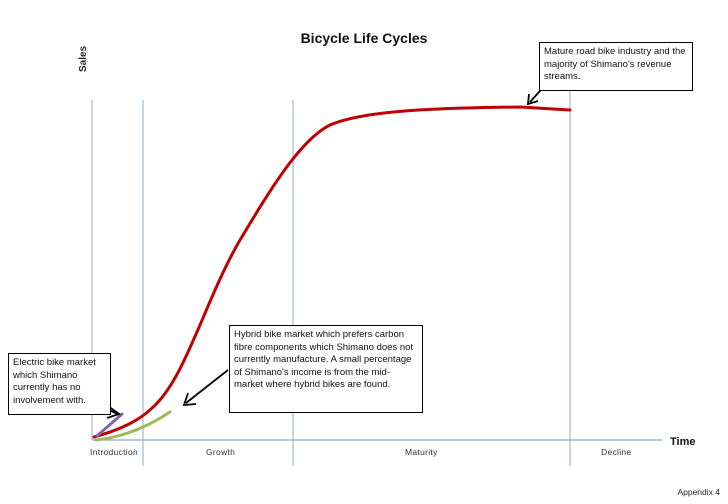 The width and height of the screenshot is (728, 504). Describe the element at coordinates (114, 452) in the screenshot. I see `stage-label-introduction: Introduction` at that location.